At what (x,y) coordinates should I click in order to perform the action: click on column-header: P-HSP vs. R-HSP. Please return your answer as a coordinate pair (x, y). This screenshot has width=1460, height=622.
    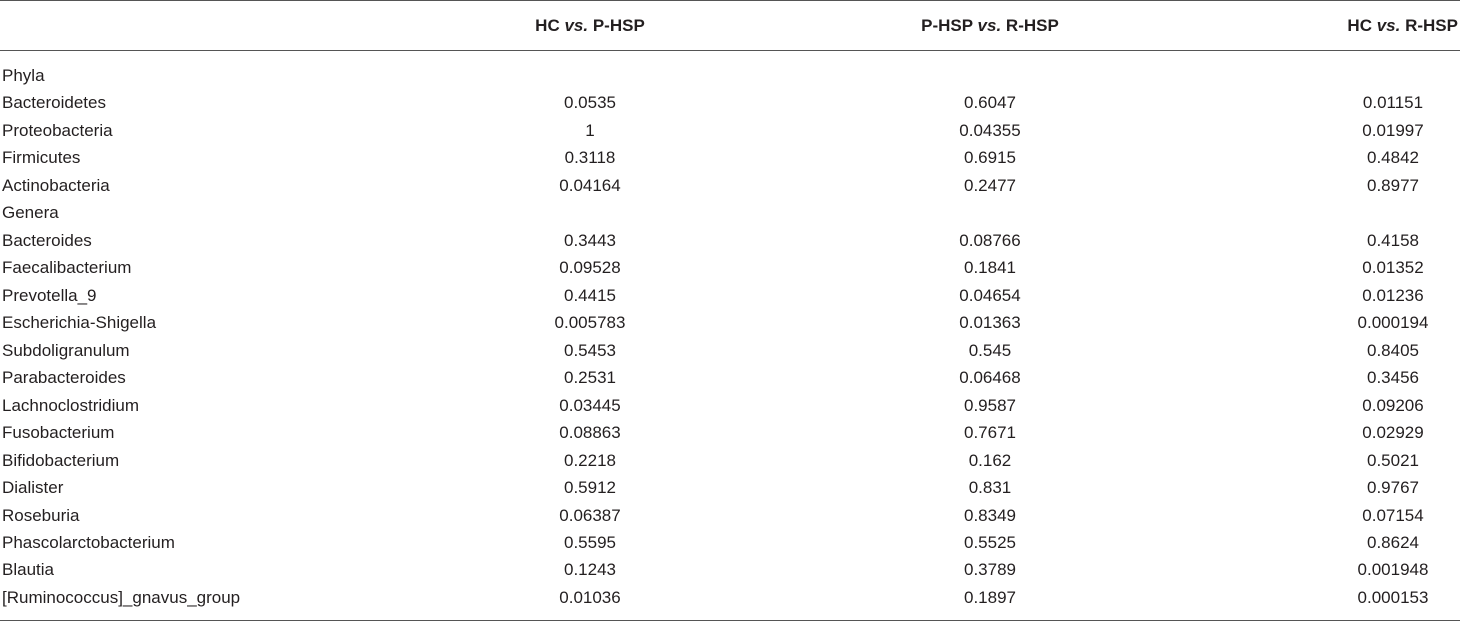
    Looking at the image, I should click on (990, 26).